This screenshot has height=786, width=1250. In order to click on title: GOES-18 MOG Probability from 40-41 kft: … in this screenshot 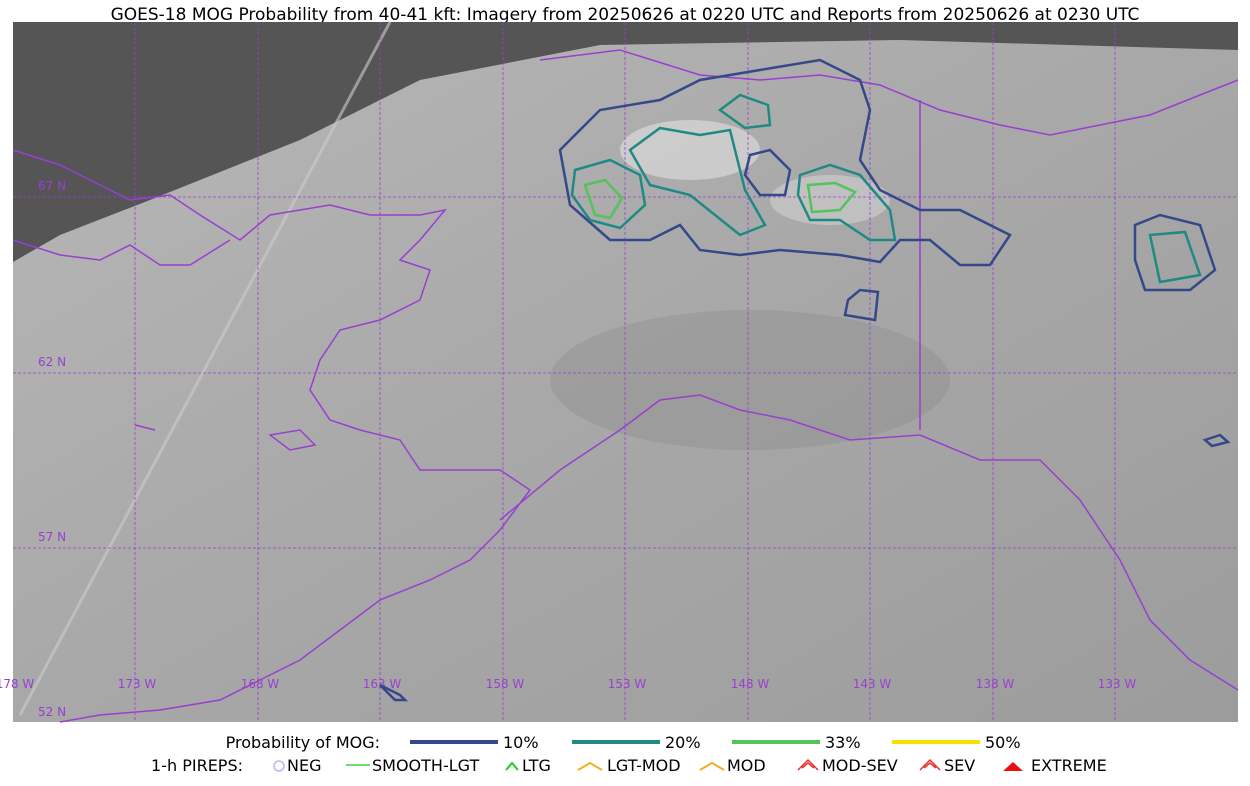, I will do `click(625, 15)`.